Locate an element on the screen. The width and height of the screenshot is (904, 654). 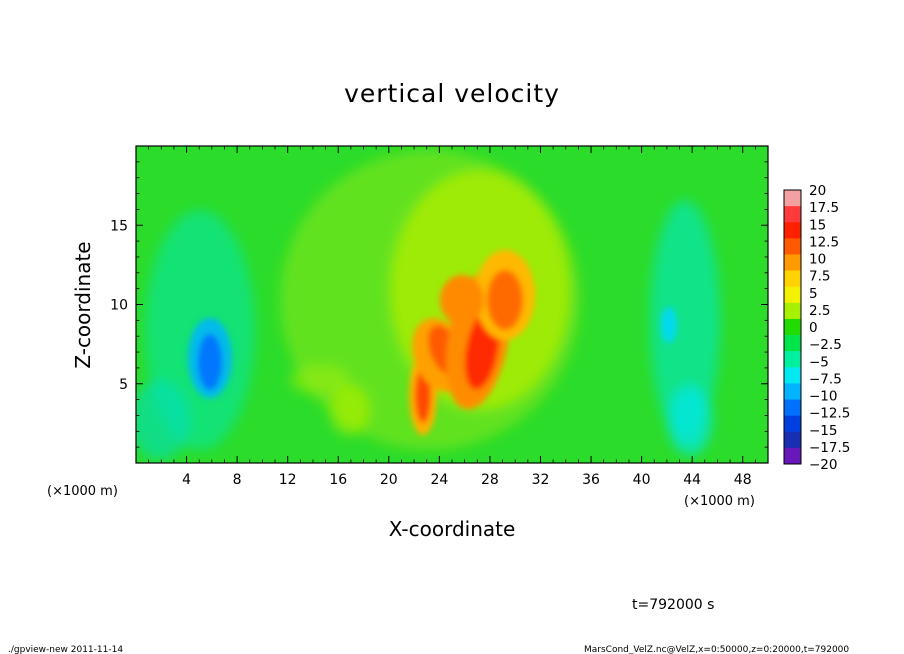
x-tick-label: 16 is located at coordinates (338, 480).